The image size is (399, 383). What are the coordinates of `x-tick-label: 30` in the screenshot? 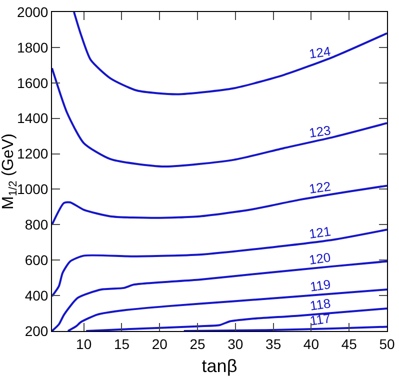 It's located at (236, 344).